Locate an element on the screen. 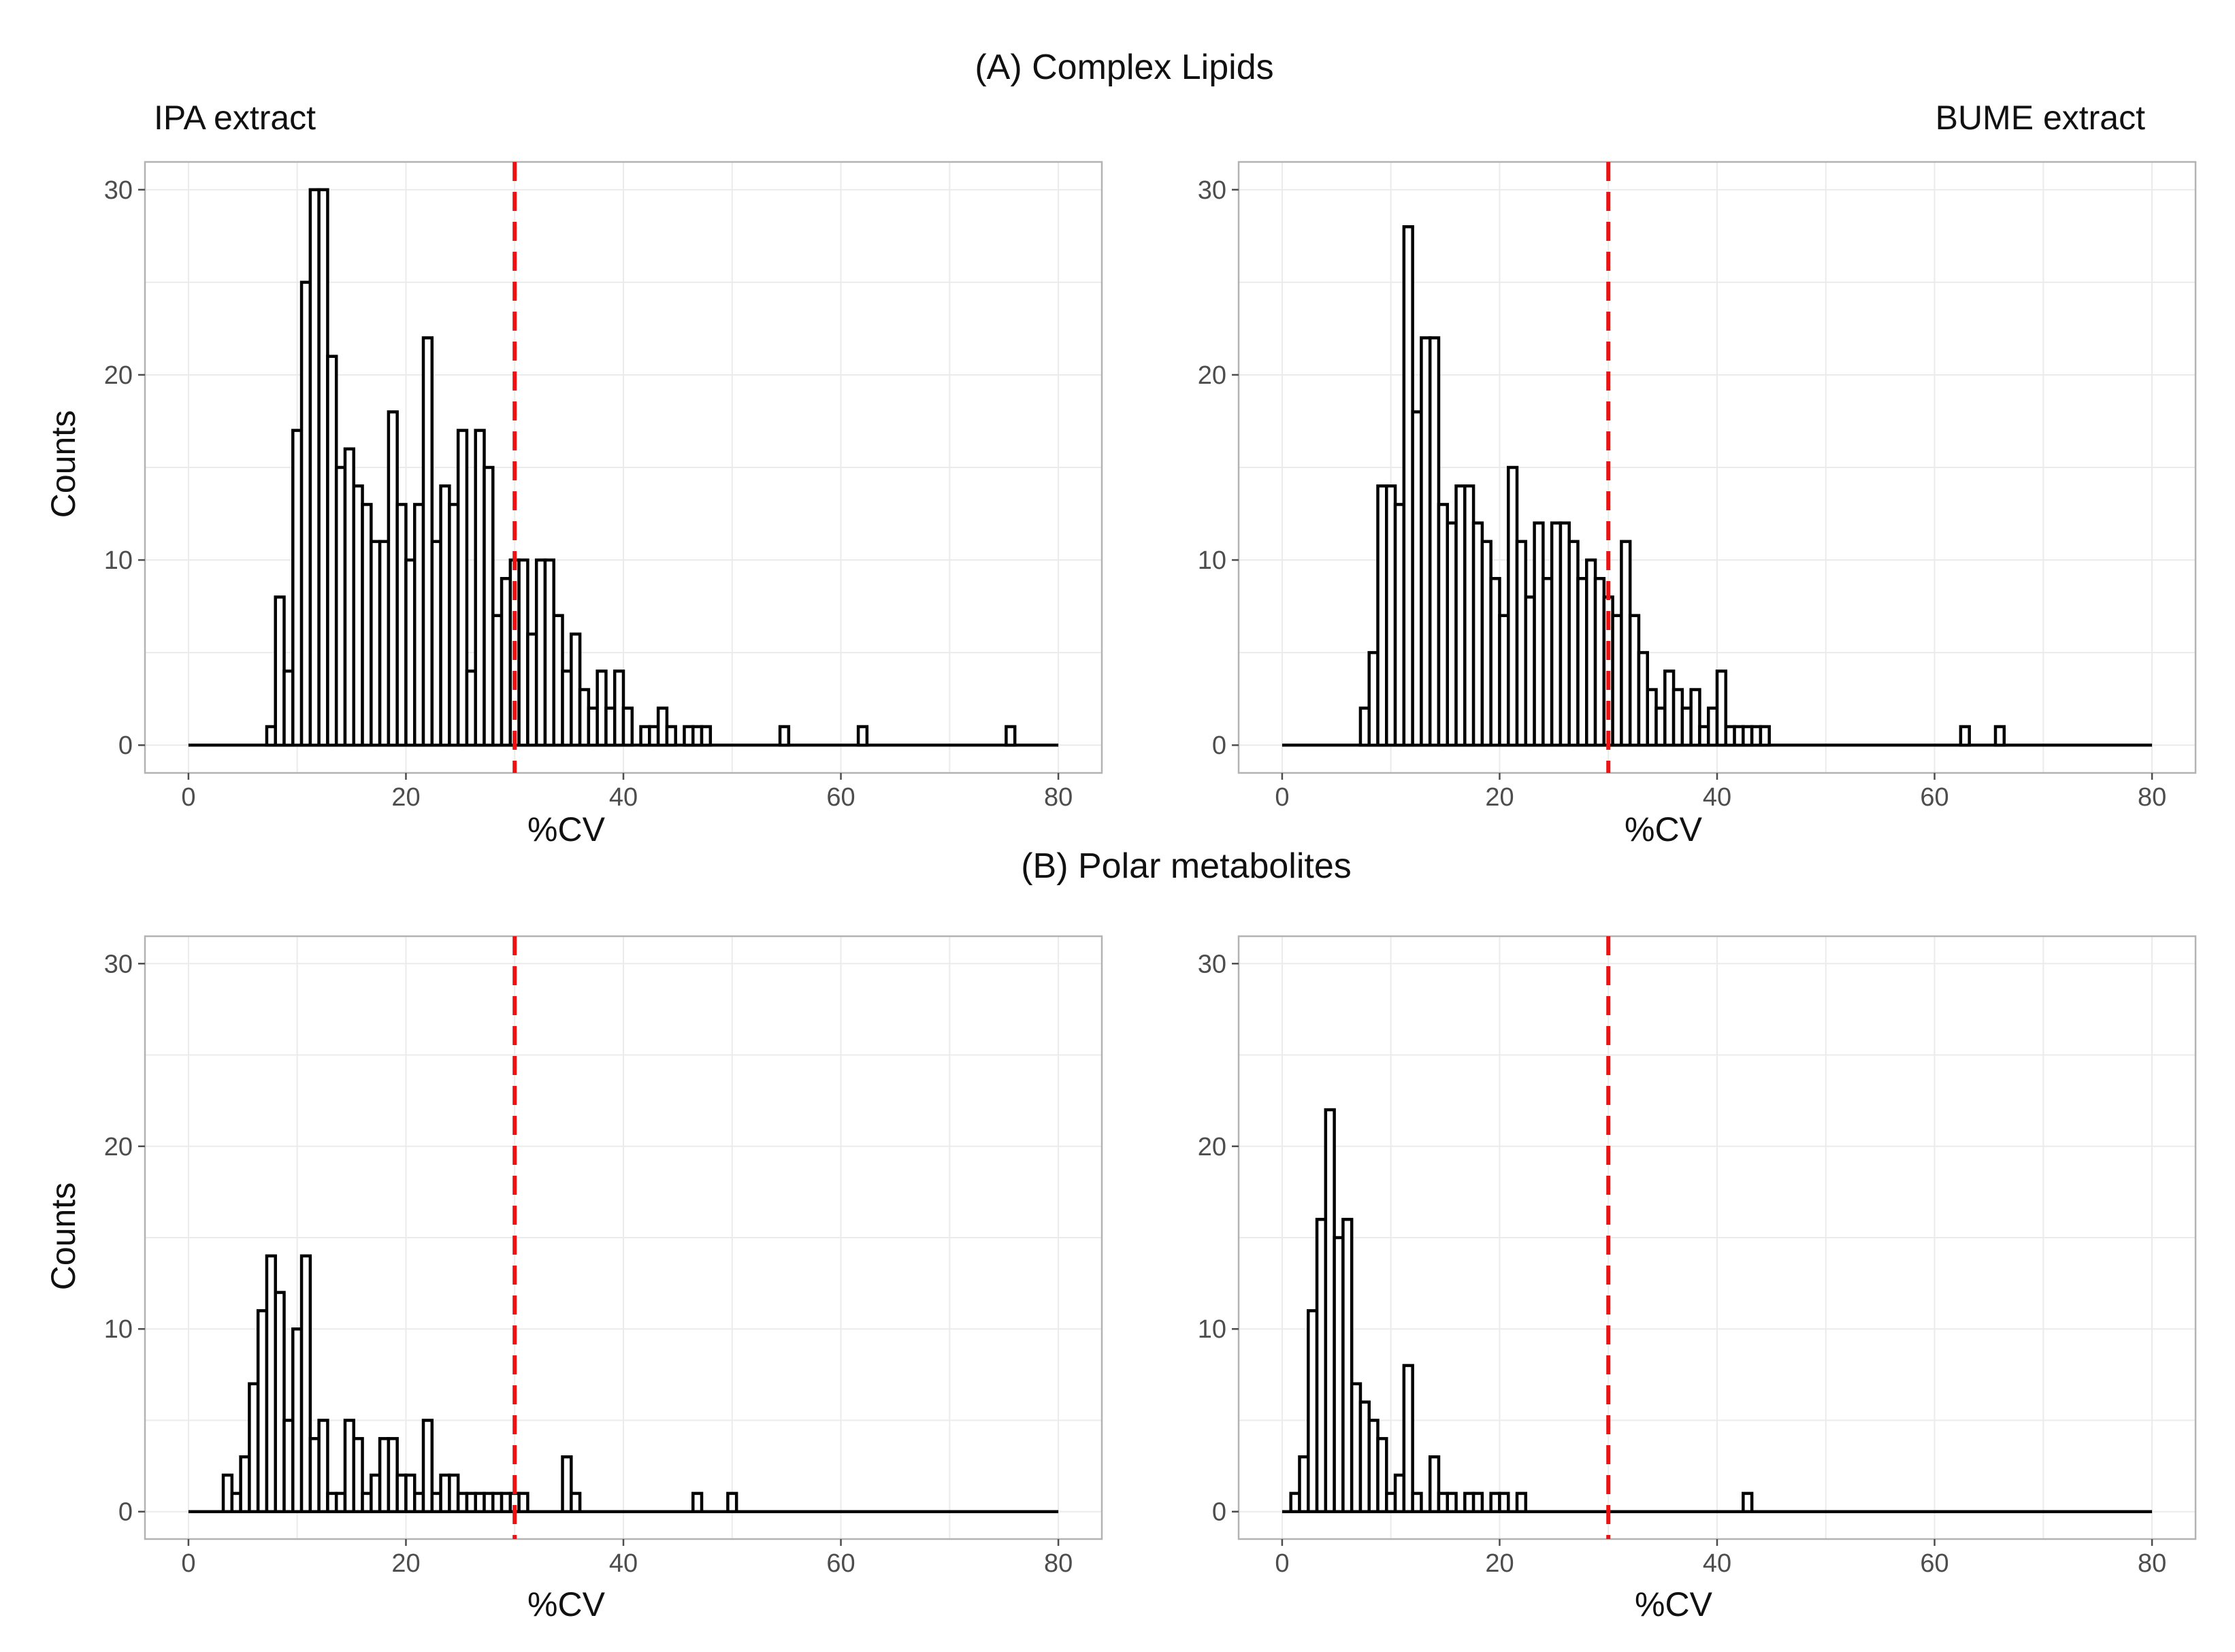 Image resolution: width=2235 pixels, height=1652 pixels. left-column-label: IPA extract is located at coordinates (235, 118).